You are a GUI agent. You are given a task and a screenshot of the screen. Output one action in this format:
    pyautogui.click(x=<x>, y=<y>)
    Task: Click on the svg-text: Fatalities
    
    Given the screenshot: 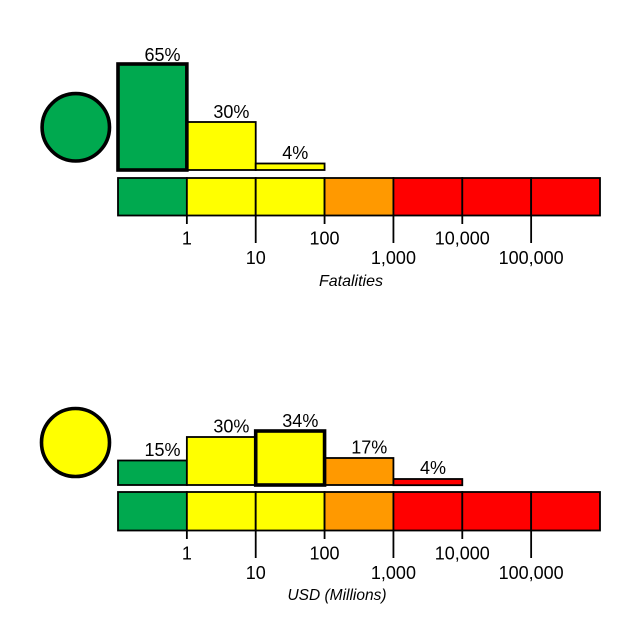 What is the action you would take?
    pyautogui.click(x=351, y=281)
    